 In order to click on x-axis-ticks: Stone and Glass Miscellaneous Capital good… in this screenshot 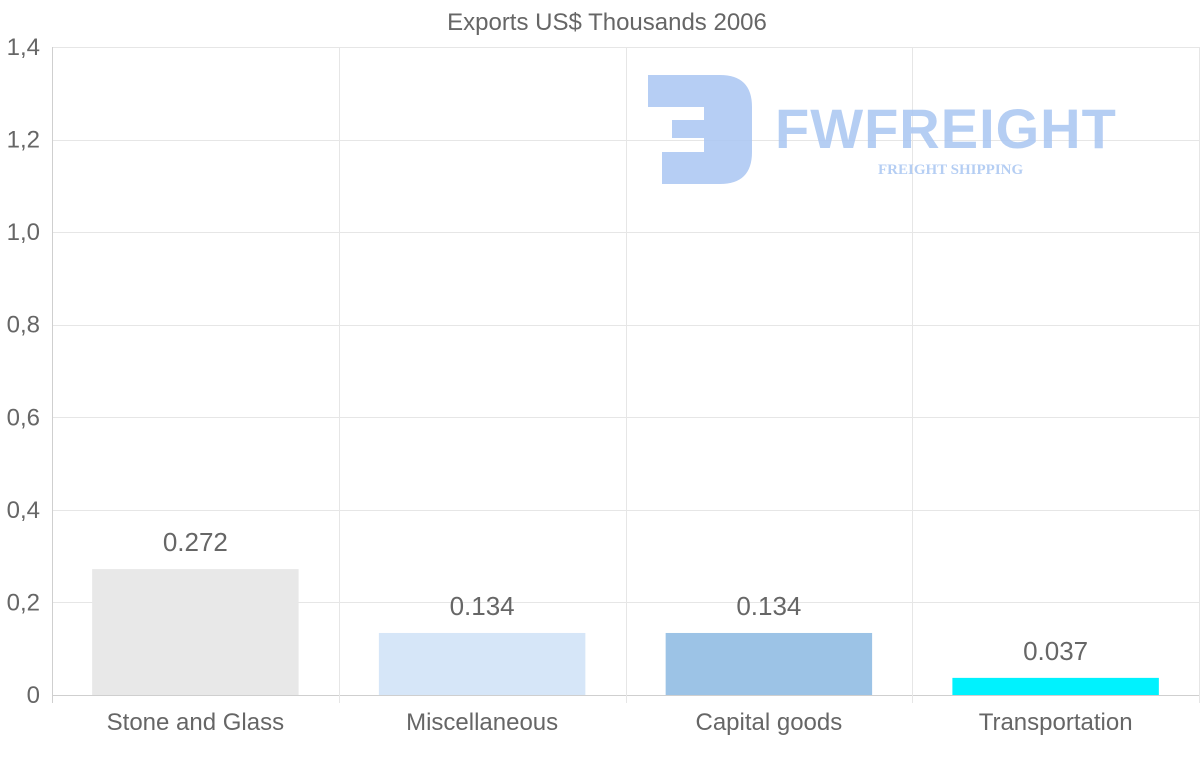, I will do `click(620, 722)`.